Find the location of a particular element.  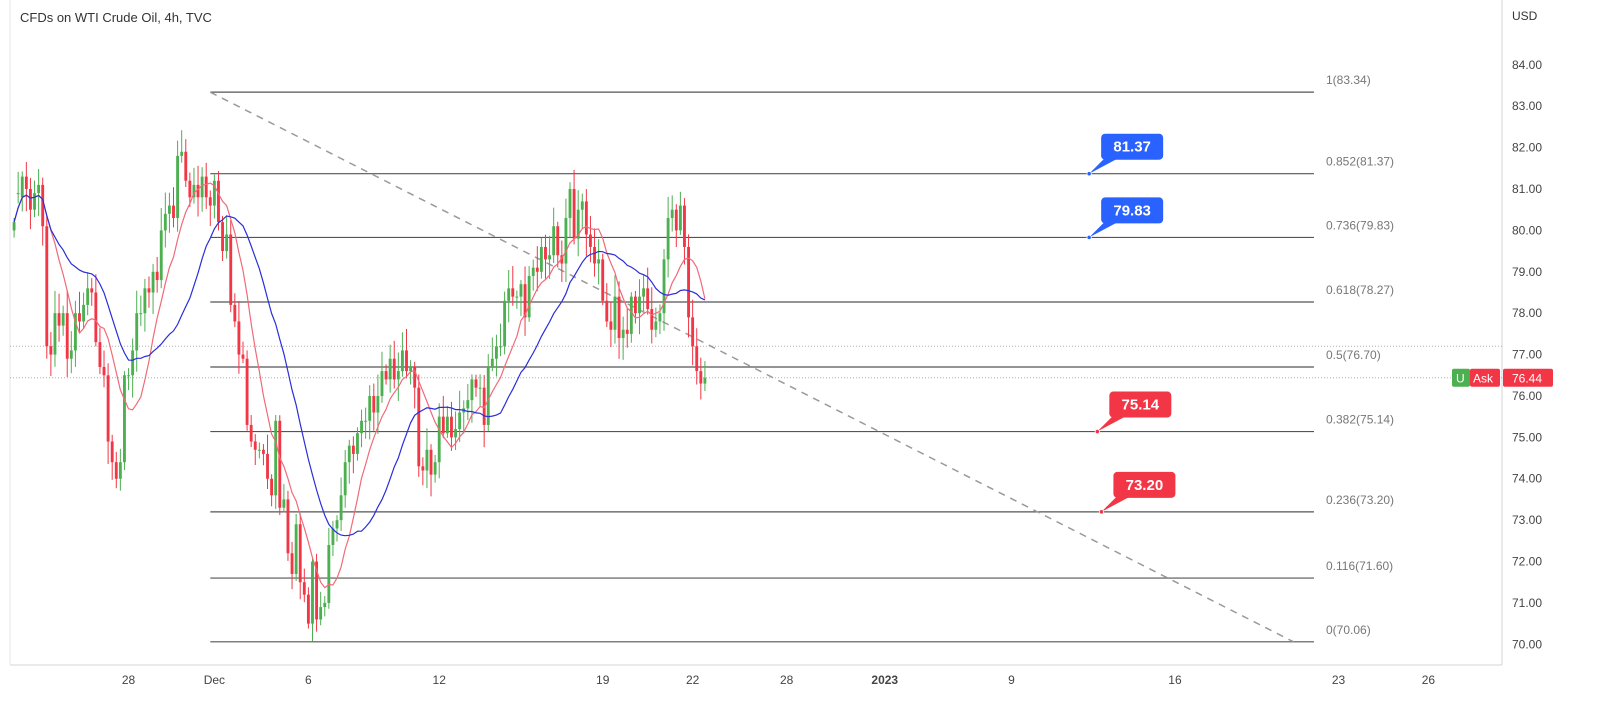

price-callout: 73.20 is located at coordinates (1137, 493).